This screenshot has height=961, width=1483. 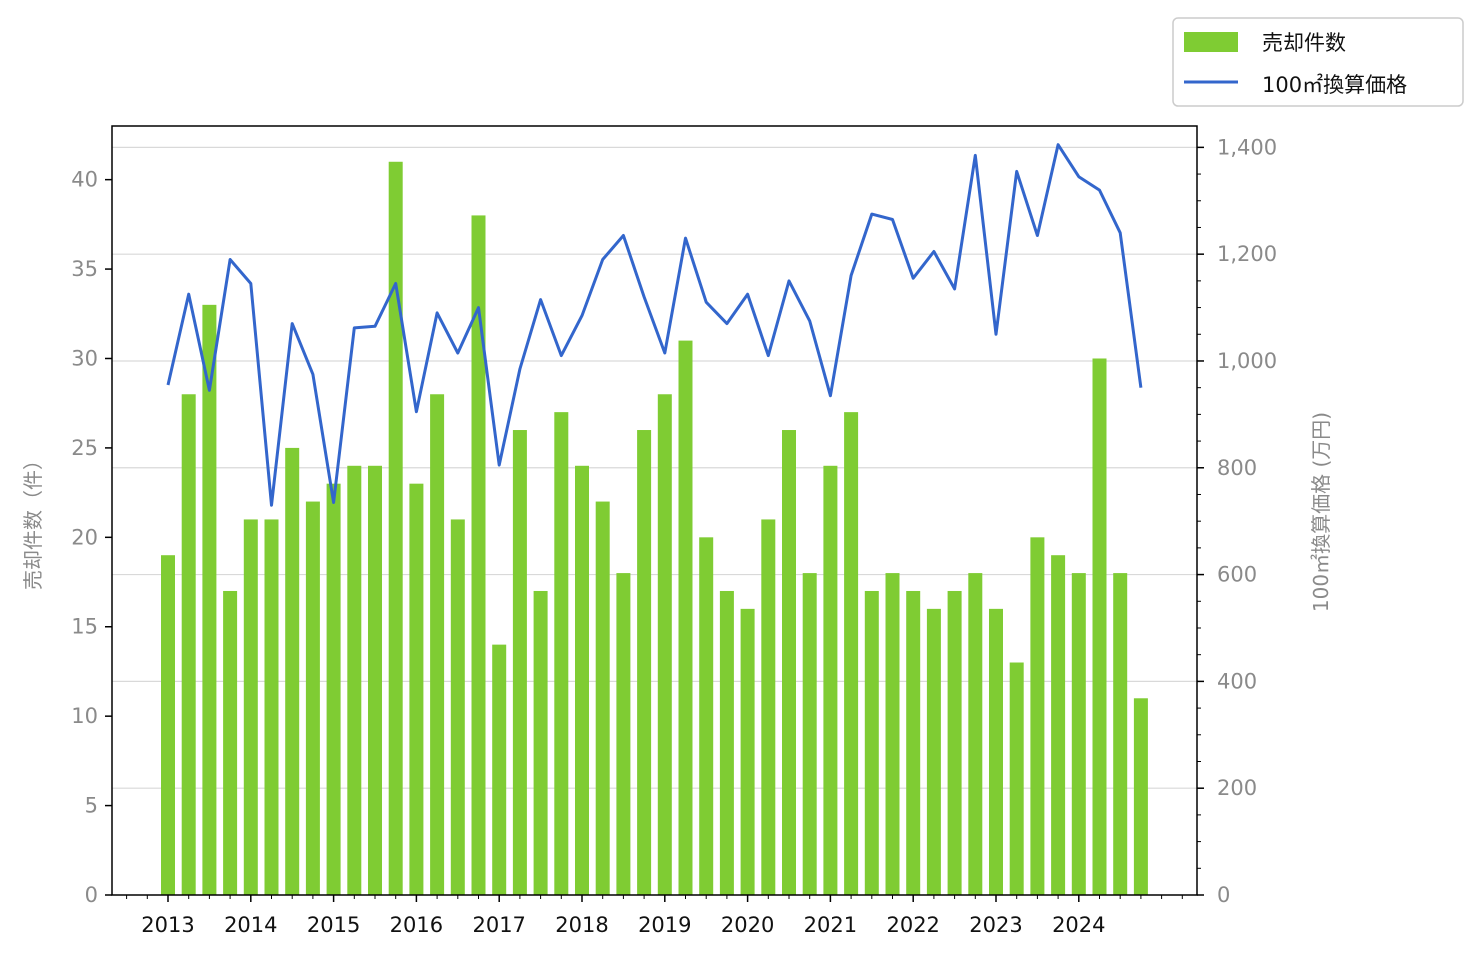 I want to click on left-tick-label: 15, so click(x=84, y=627).